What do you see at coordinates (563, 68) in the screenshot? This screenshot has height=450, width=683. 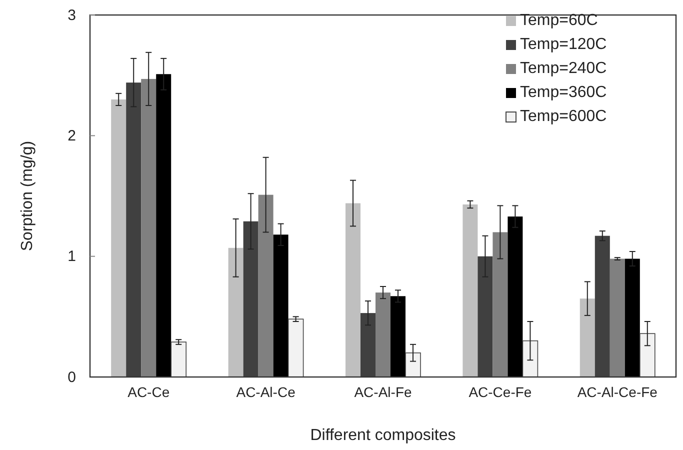 I see `legend-label: Temp=240C` at bounding box center [563, 68].